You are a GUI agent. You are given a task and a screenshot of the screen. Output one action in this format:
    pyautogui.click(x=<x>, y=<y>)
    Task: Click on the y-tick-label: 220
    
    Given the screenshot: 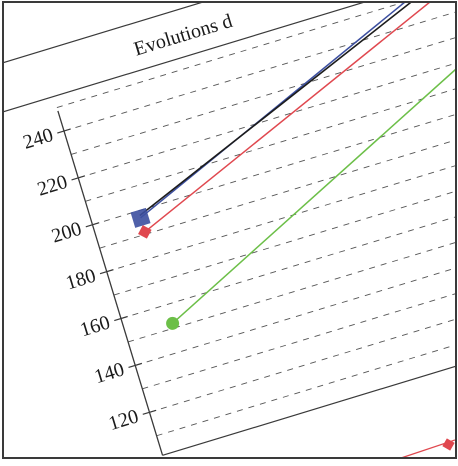 What is the action you would take?
    pyautogui.click(x=52, y=186)
    